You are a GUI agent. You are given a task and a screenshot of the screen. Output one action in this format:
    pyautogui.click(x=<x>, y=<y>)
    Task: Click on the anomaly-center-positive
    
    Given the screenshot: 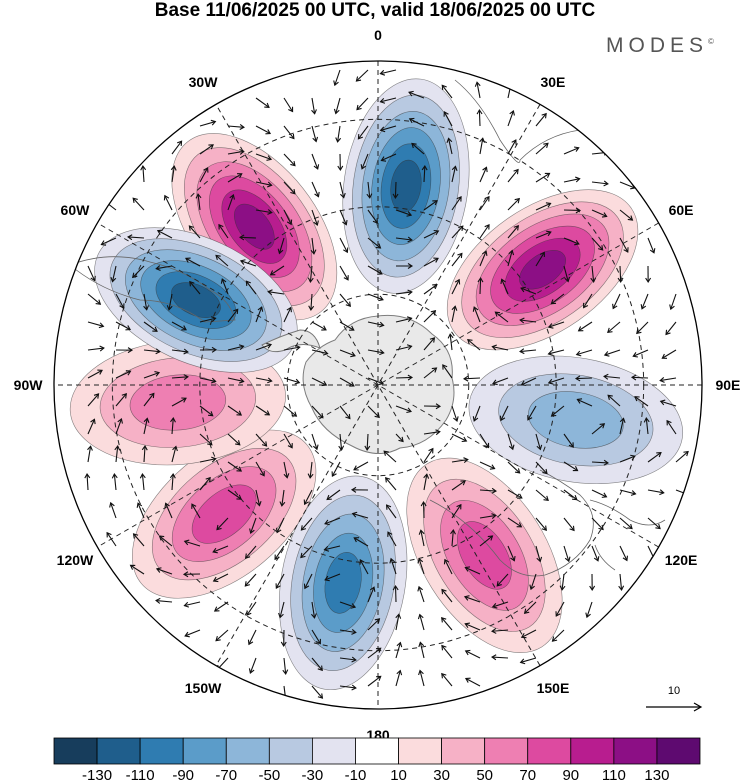 What is the action you would take?
    pyautogui.click(x=224, y=514)
    